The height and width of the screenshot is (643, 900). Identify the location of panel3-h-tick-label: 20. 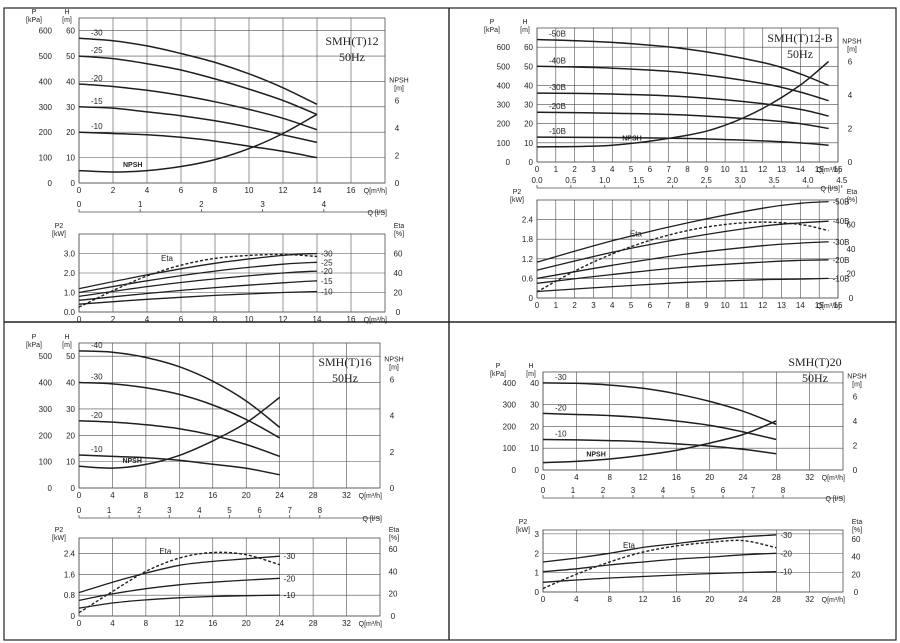
(70, 435).